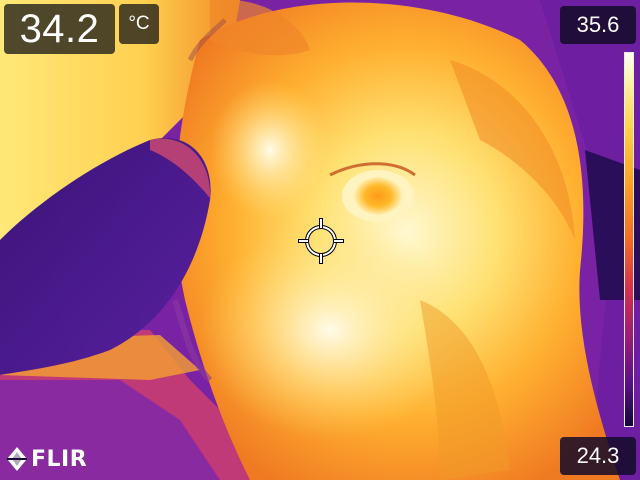  I want to click on flir-logo-icon, so click(17, 459).